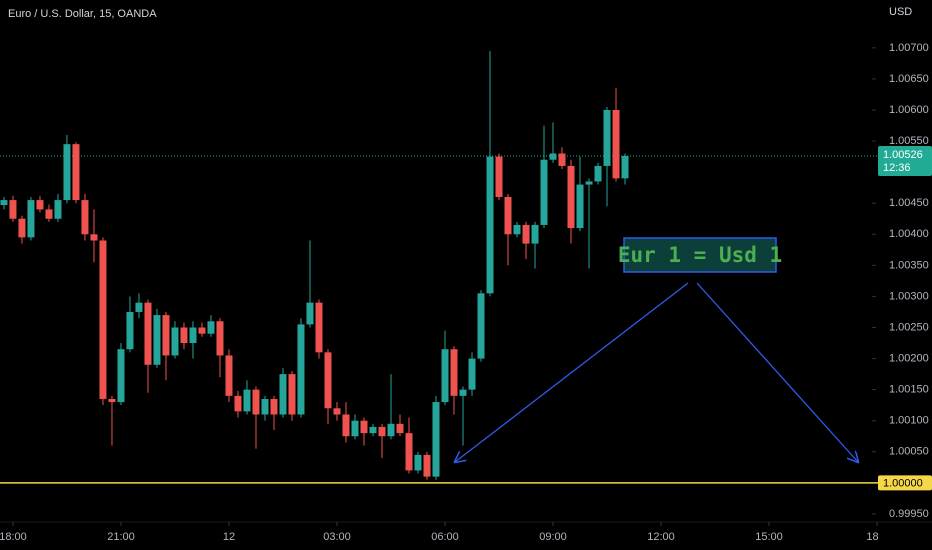 This screenshot has height=550, width=932. I want to click on x-tick-label: 18:0, so click(876, 537).